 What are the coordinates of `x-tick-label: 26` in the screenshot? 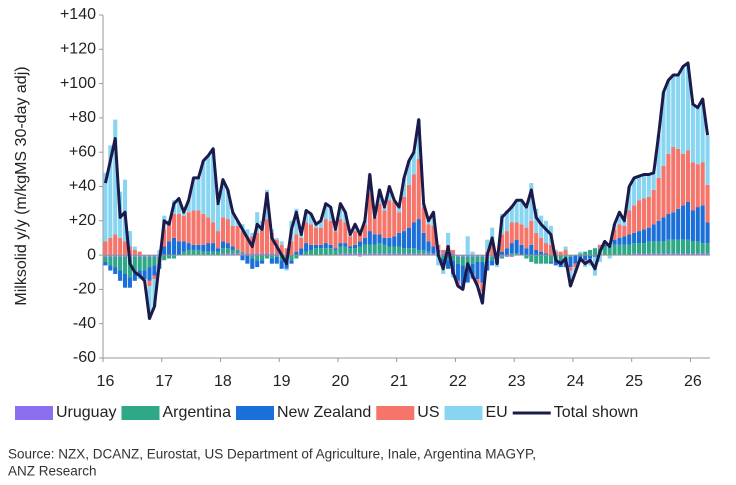 It's located at (693, 381).